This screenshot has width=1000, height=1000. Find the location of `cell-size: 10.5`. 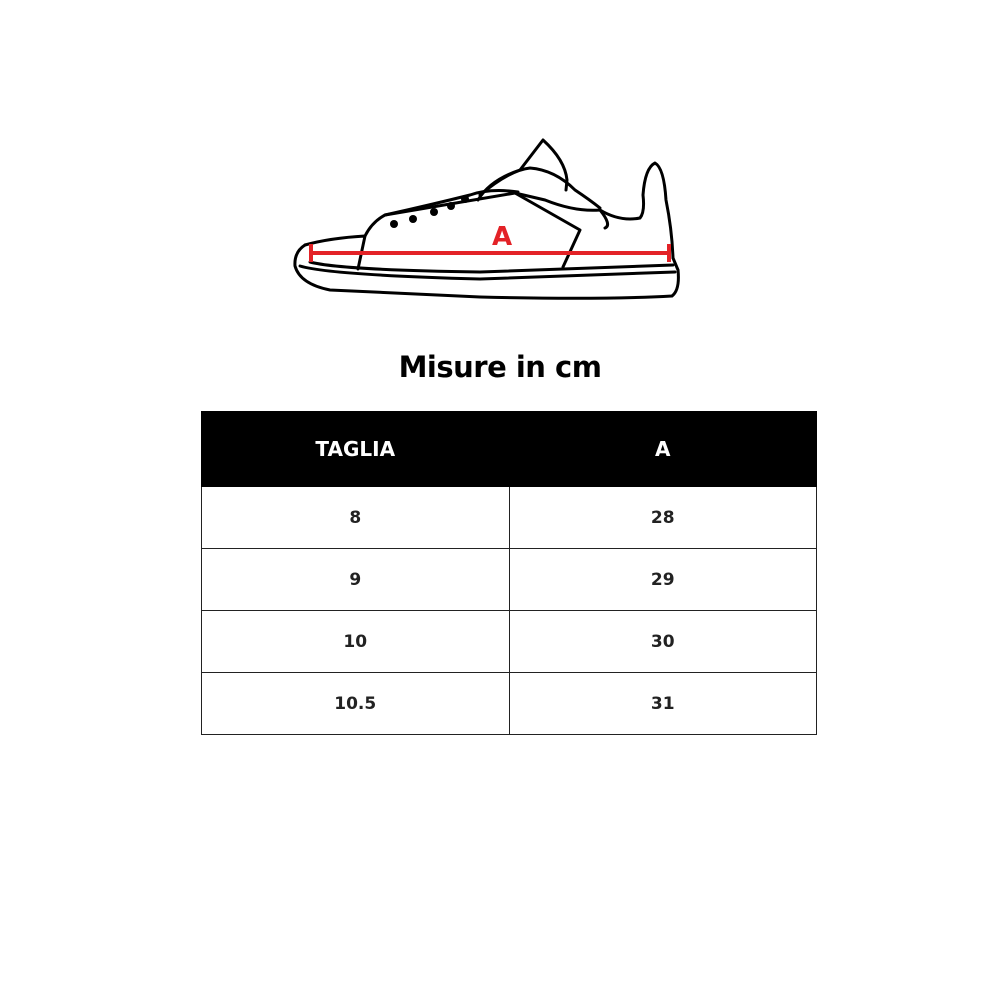

cell-size: 10.5 is located at coordinates (355, 703).